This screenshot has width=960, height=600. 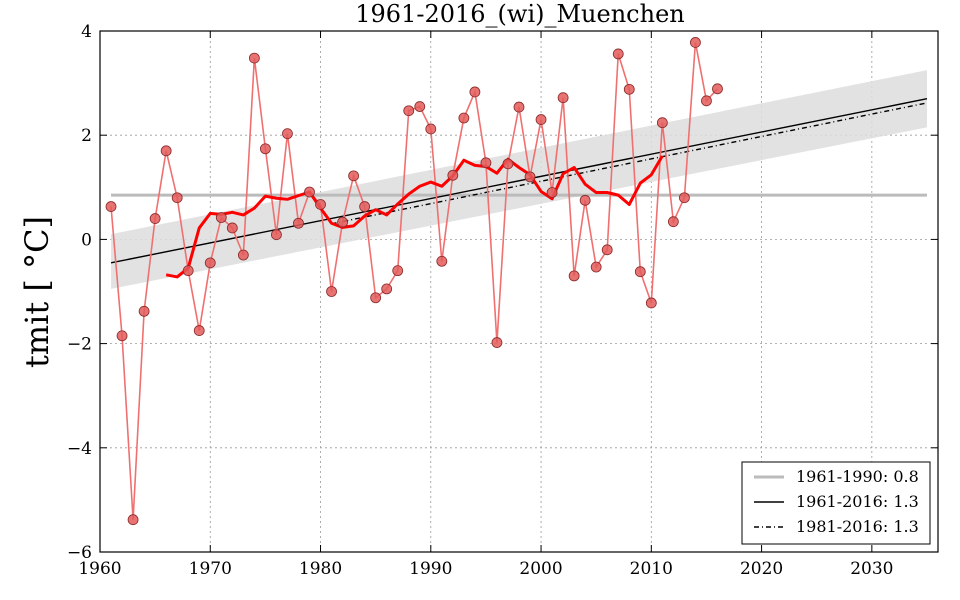 I want to click on y-tick-label: 0, so click(x=86, y=240).